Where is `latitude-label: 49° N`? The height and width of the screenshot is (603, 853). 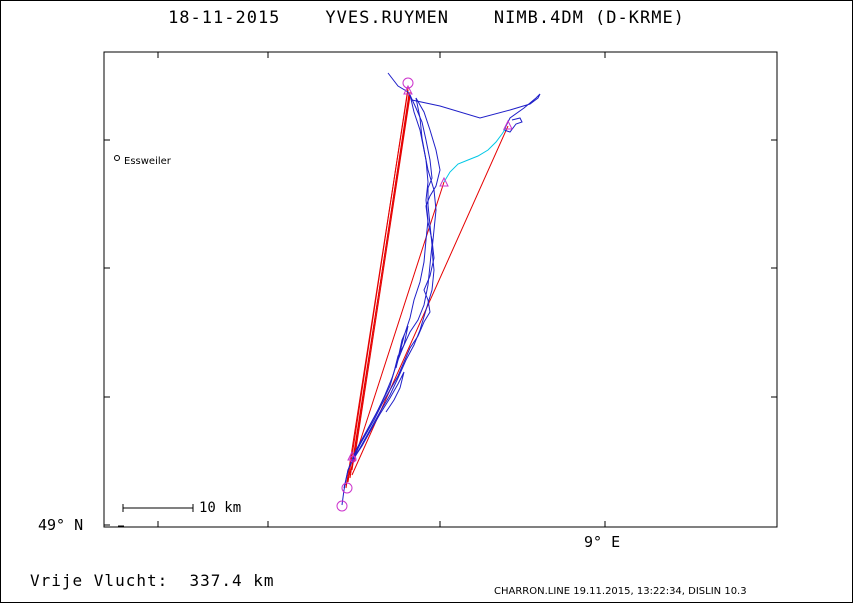
latitude-label: 49° N is located at coordinates (61, 525).